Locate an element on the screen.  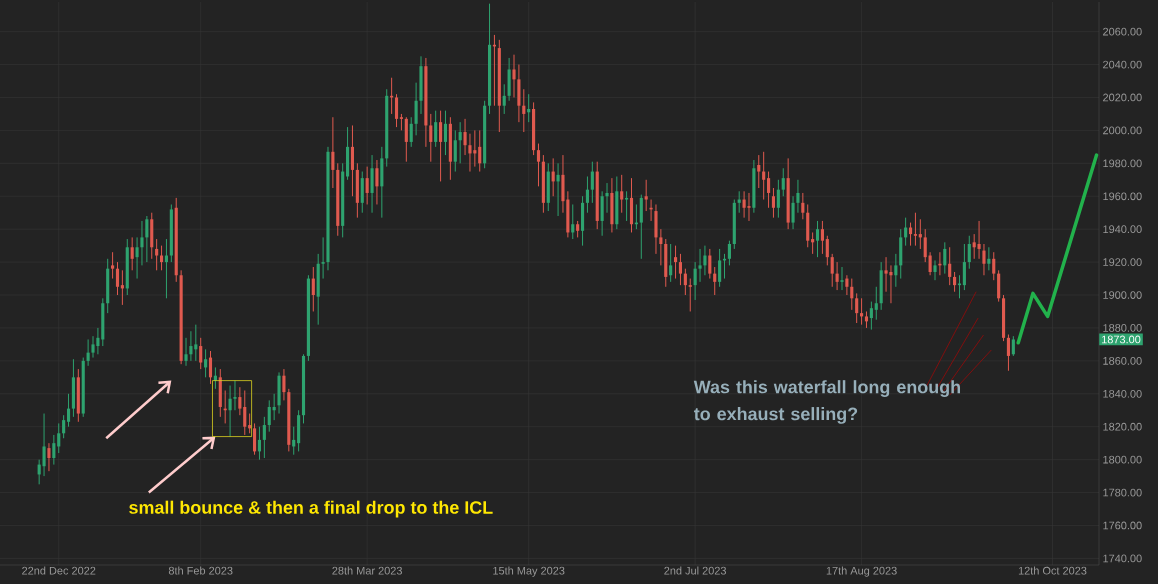
y-tick-label: 1840.00 is located at coordinates (1122, 393).